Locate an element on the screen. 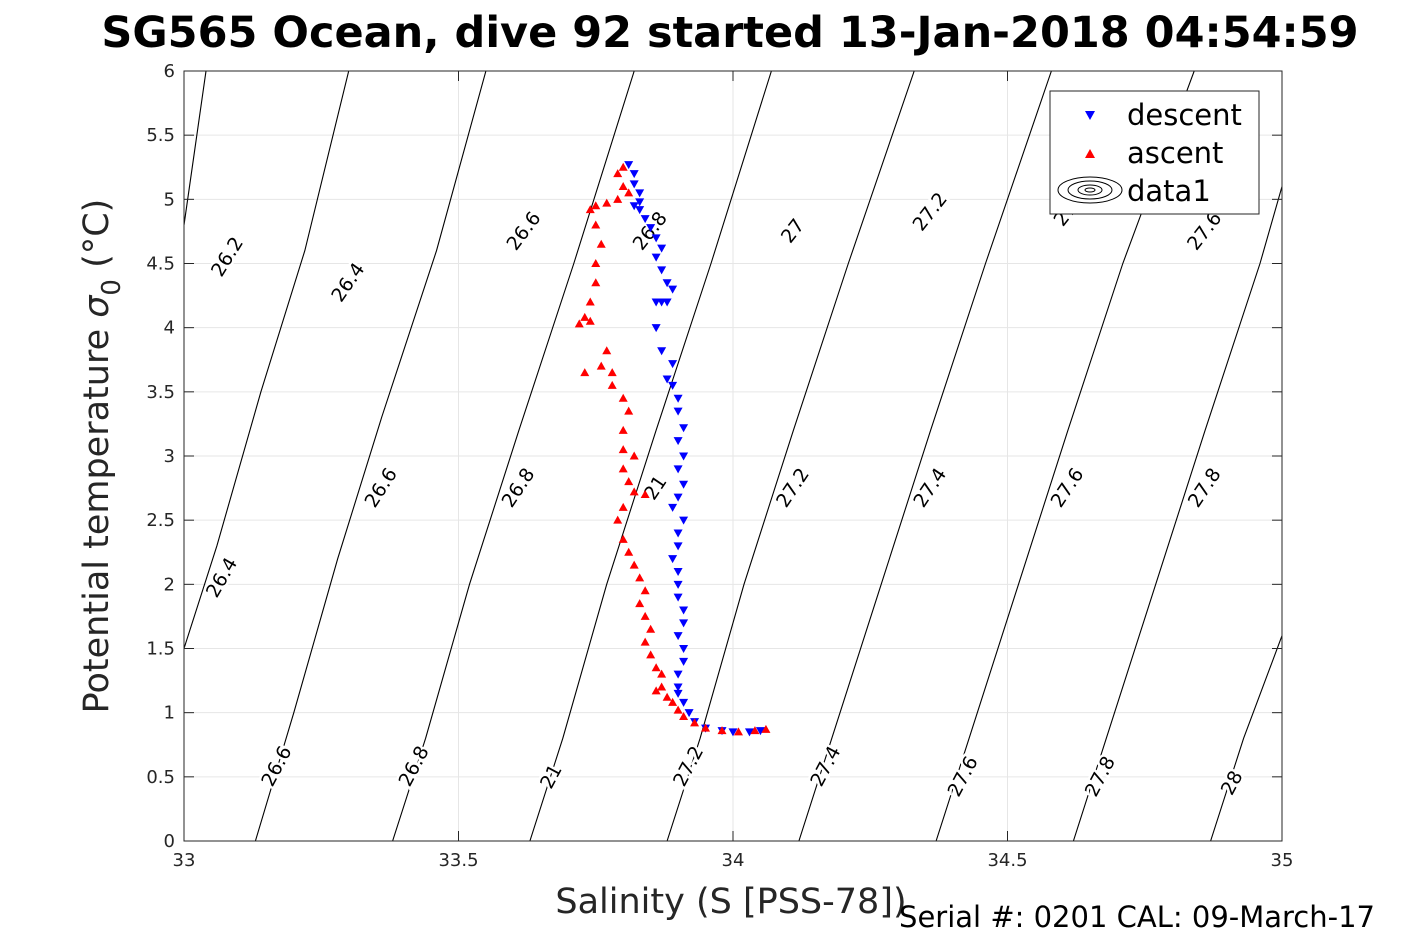  contour-line-26.6 is located at coordinates (370, 456).